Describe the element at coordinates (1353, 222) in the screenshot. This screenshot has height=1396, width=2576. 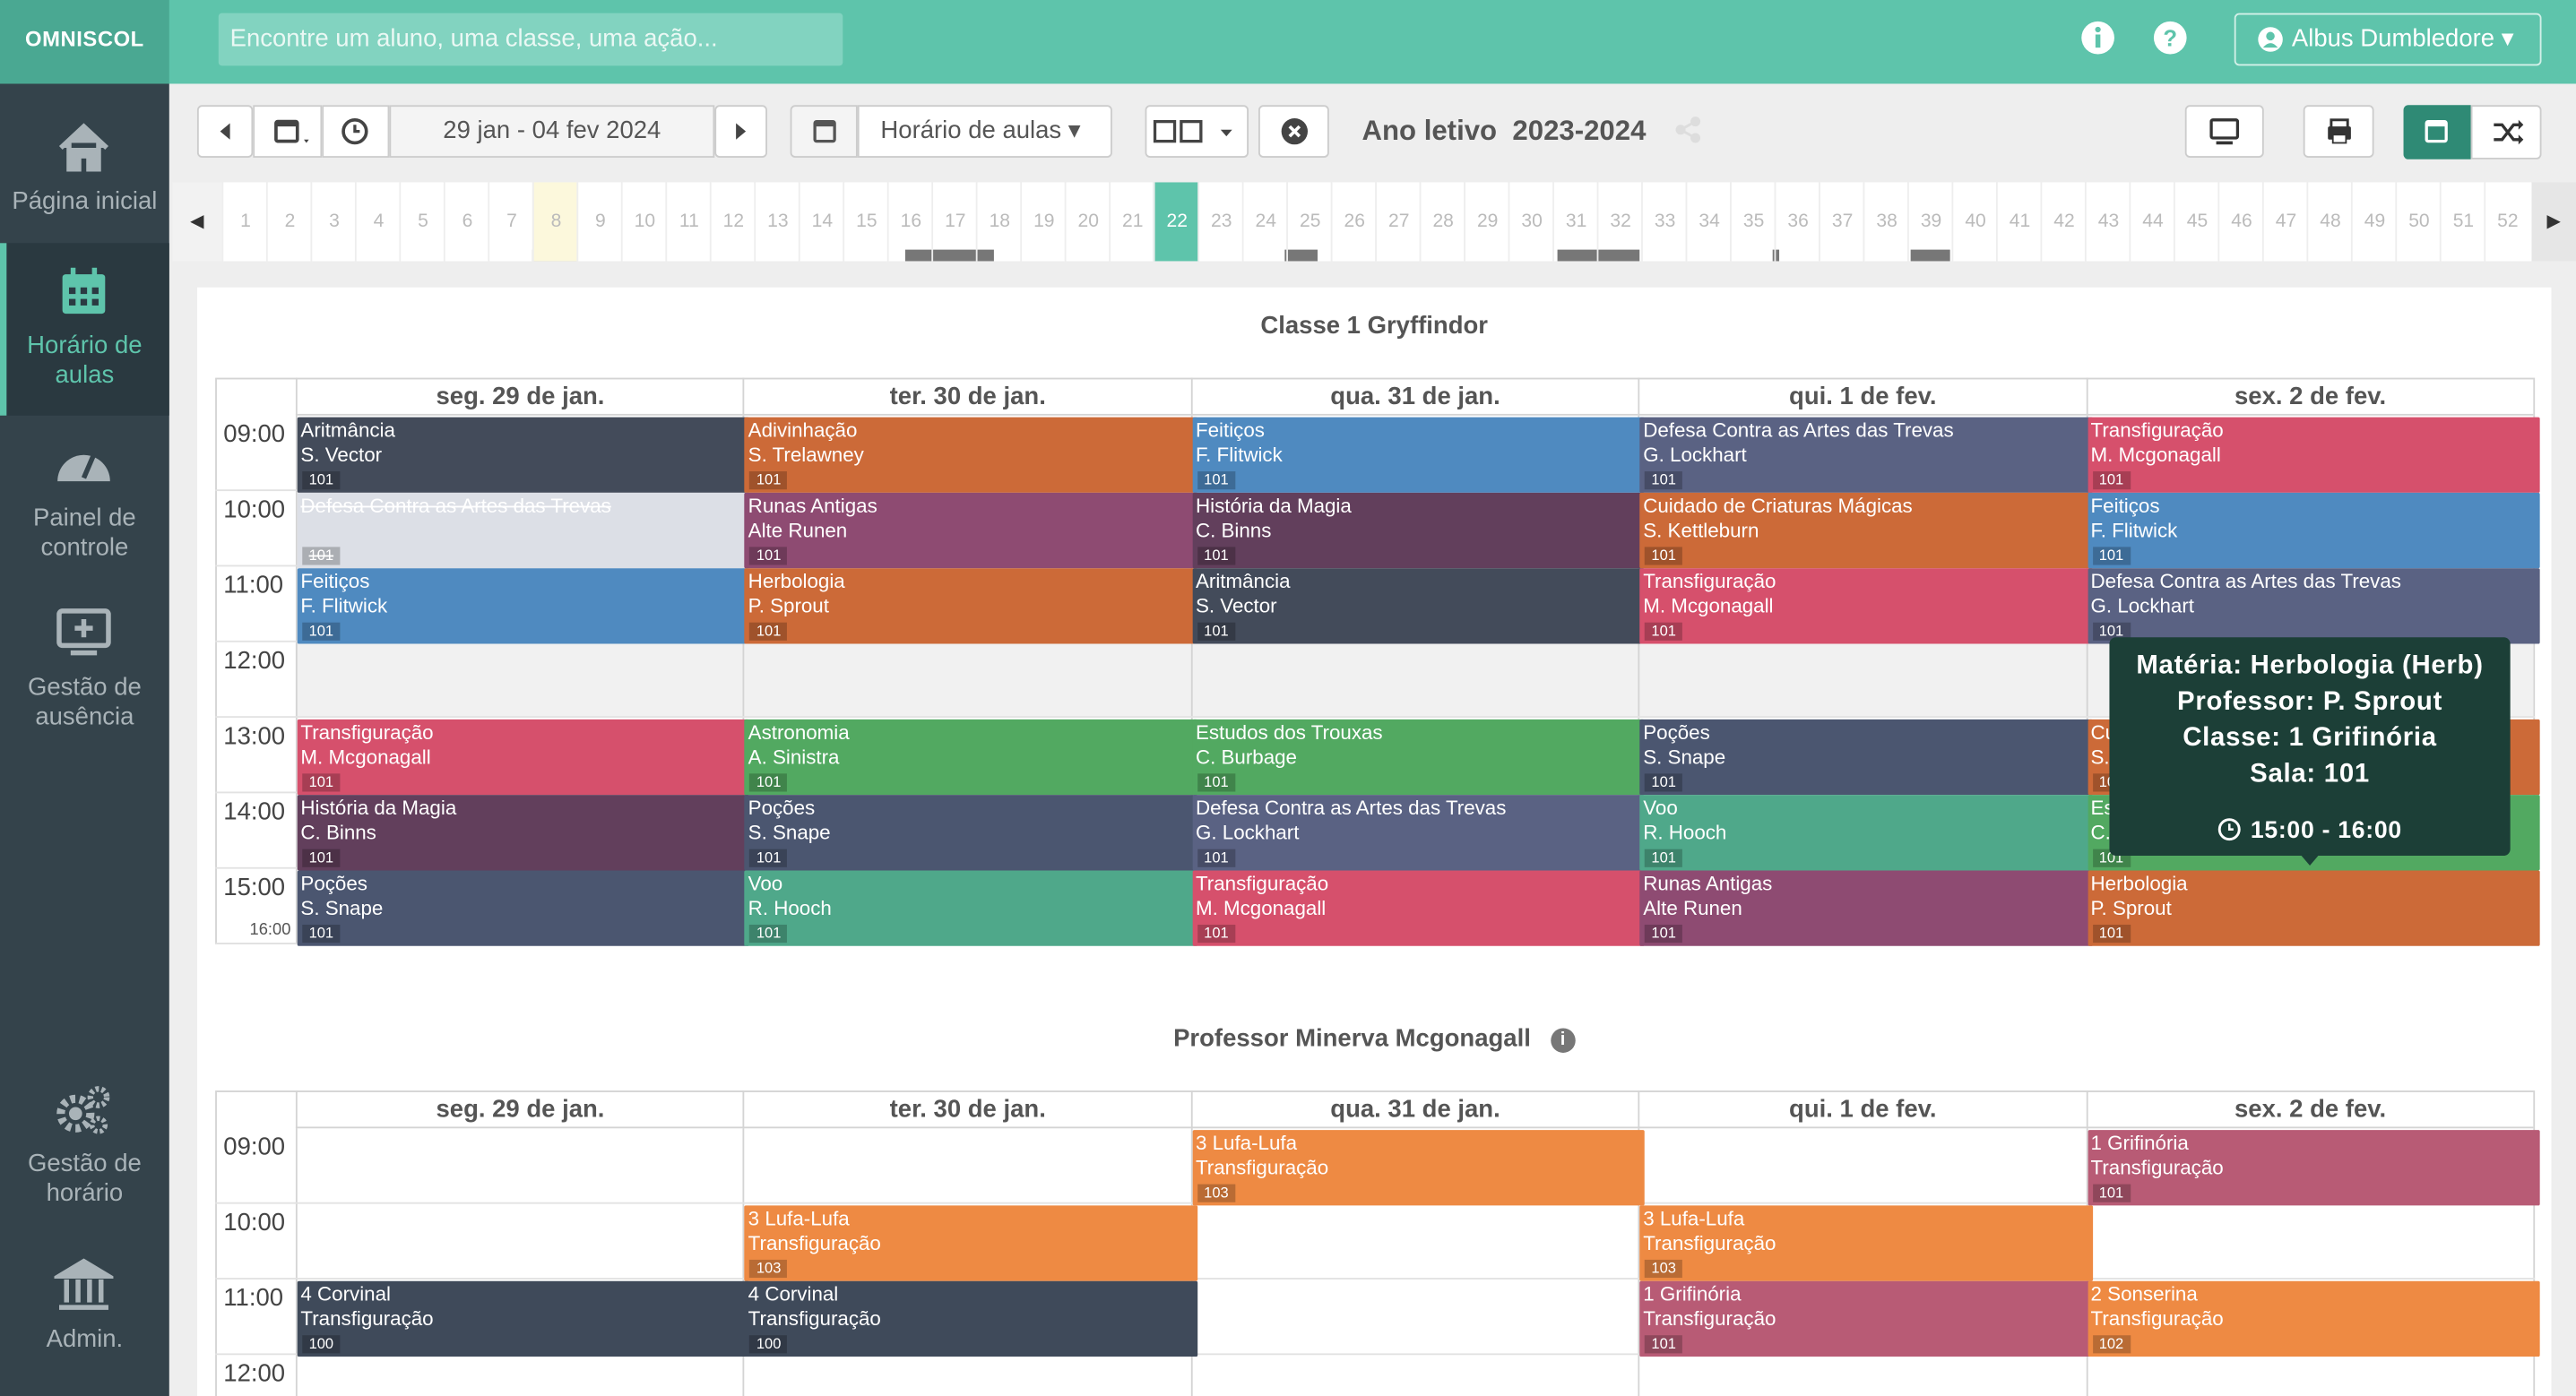
I see `week-number: 26` at that location.